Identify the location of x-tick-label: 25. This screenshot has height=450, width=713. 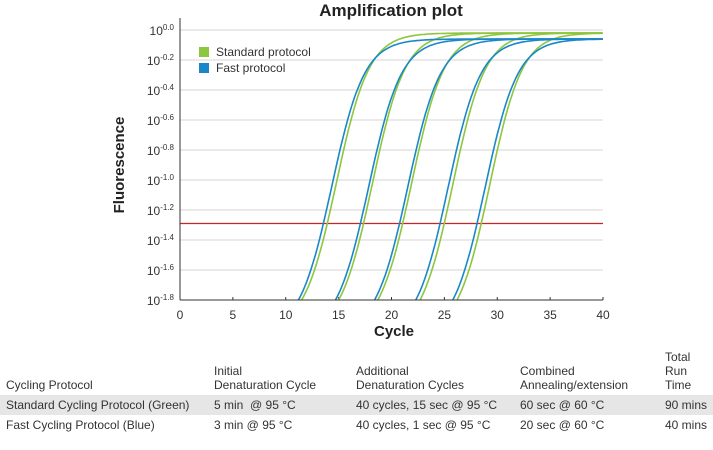
(445, 315).